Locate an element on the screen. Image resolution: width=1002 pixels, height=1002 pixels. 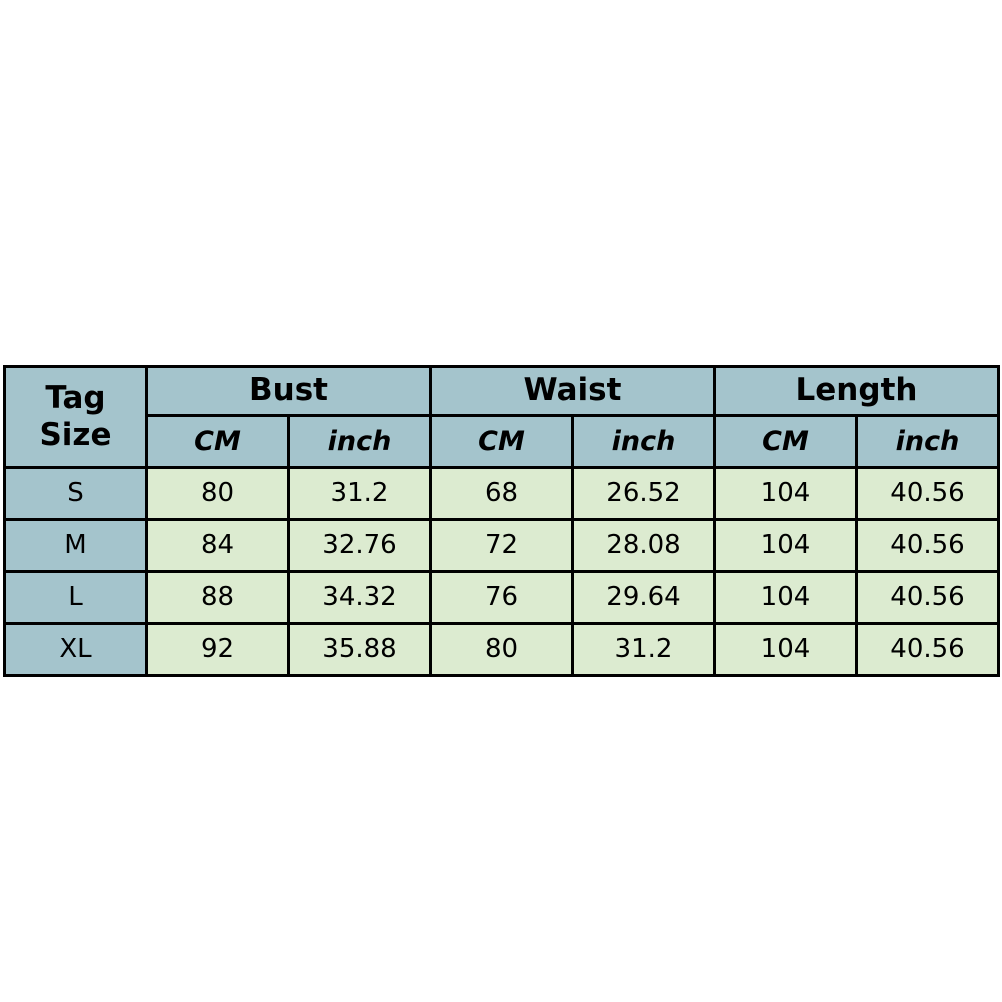
table-row: XL 92 35.88 80 31.2 104 40.56 is located at coordinates (501, 649).